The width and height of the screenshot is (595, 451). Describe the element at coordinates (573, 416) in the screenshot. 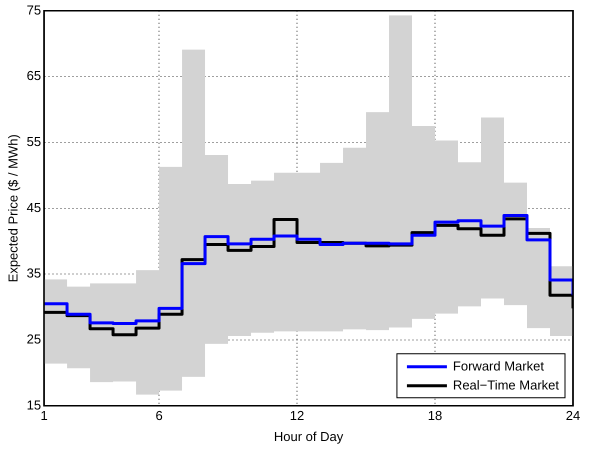

I see `x-tick-label: 24` at that location.